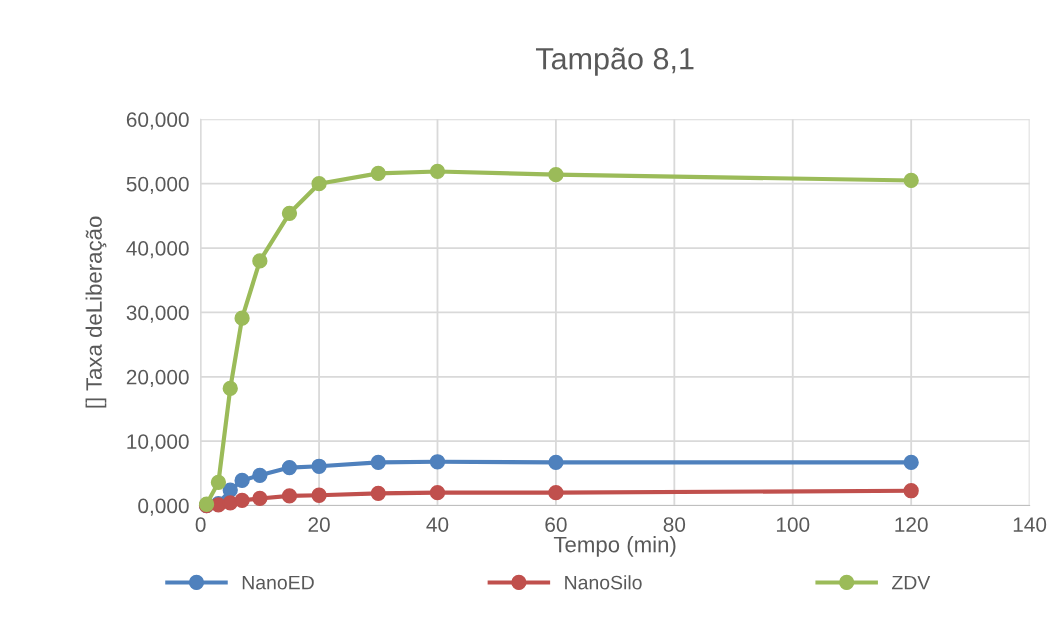 The width and height of the screenshot is (1056, 628). I want to click on x-tick-label: 100, so click(793, 524).